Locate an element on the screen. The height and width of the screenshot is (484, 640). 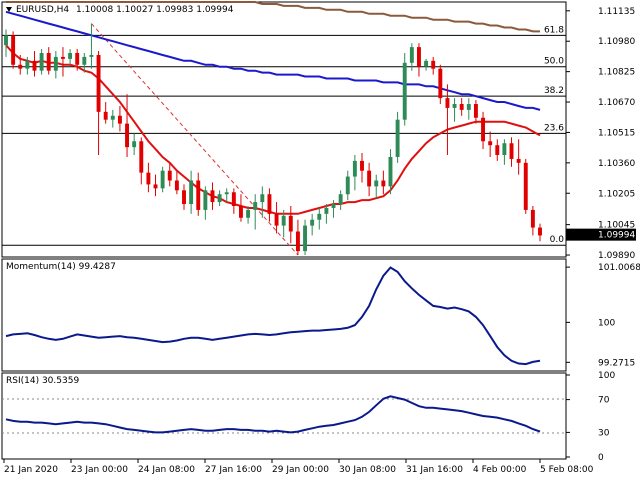
fib-level-label: 0.0 is located at coordinates (557, 240).